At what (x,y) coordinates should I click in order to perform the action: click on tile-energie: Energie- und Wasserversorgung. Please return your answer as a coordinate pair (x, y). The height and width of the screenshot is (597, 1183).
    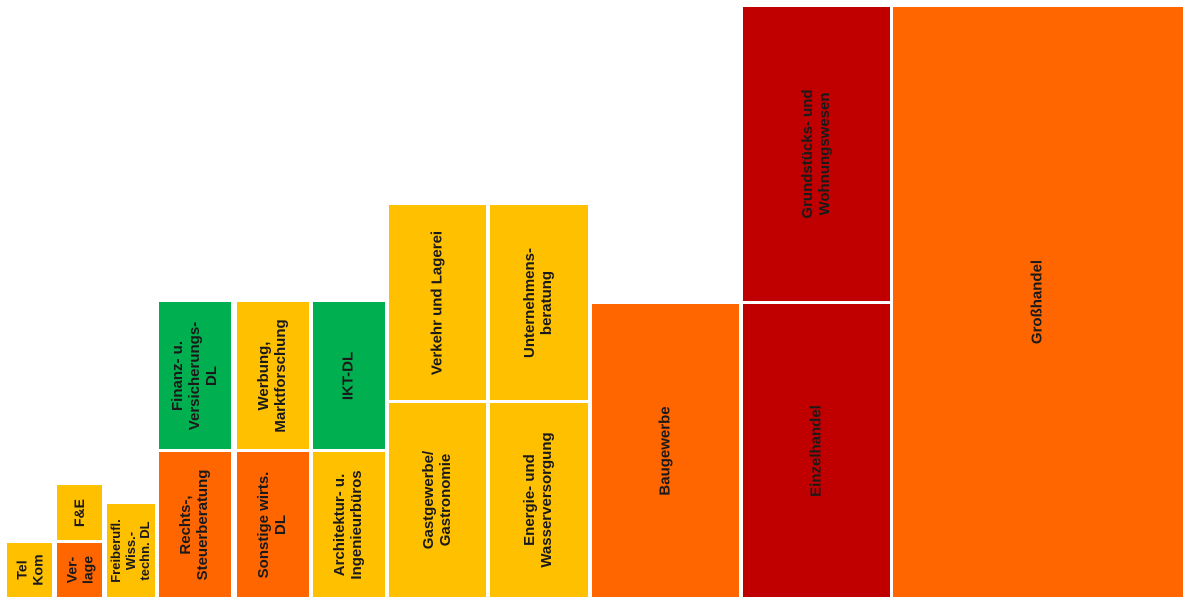
    Looking at the image, I should click on (539, 500).